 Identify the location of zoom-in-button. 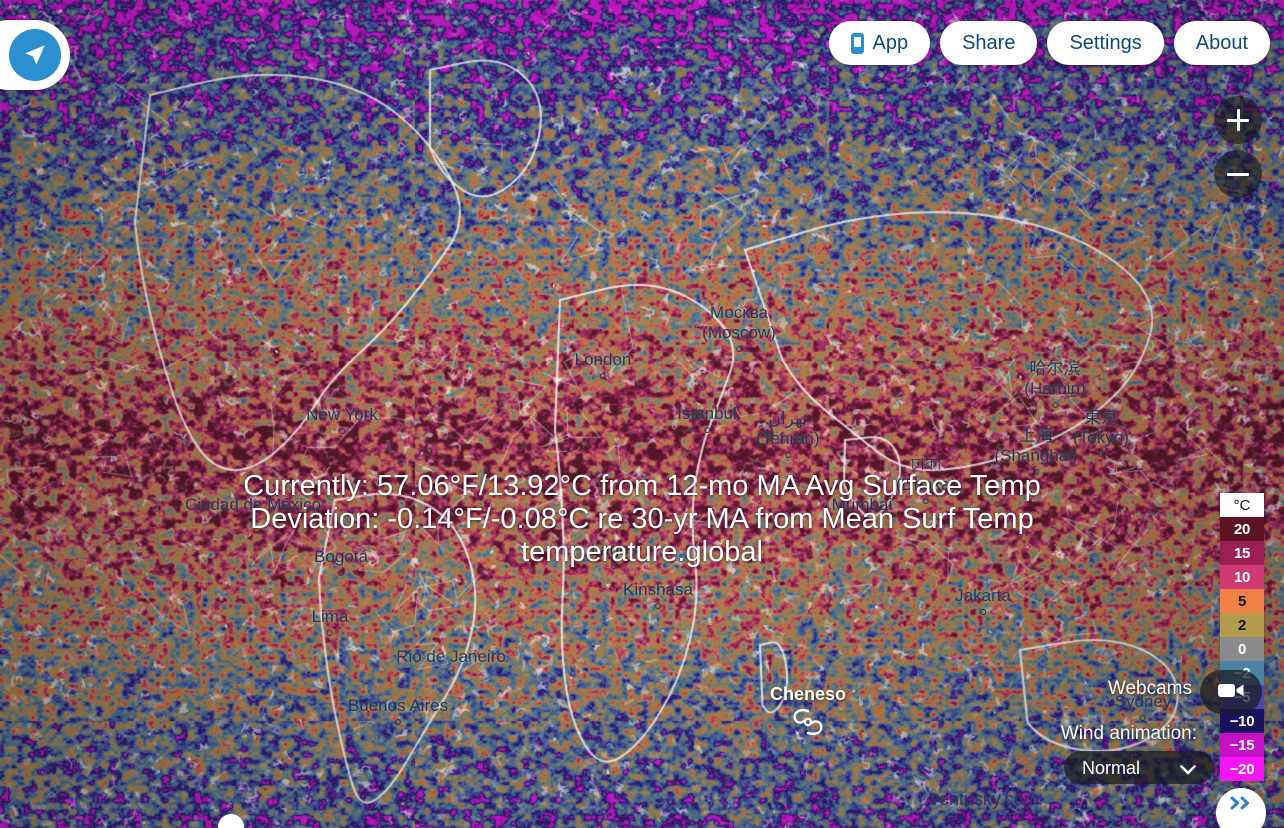
(1238, 120).